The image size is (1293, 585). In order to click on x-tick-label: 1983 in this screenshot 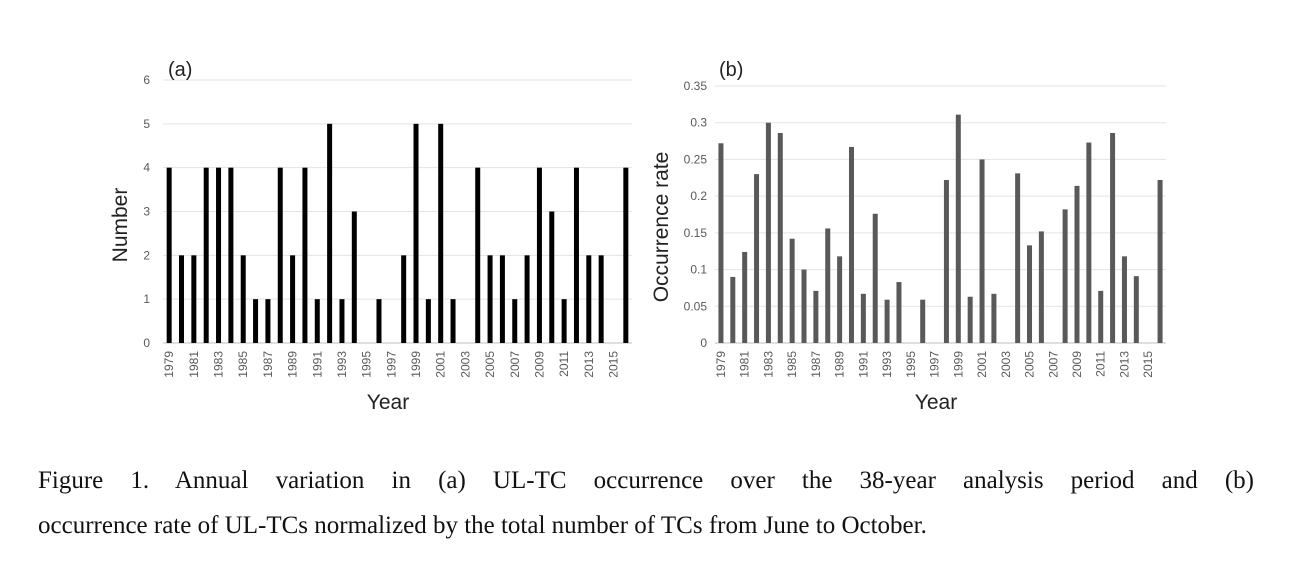, I will do `click(219, 364)`.